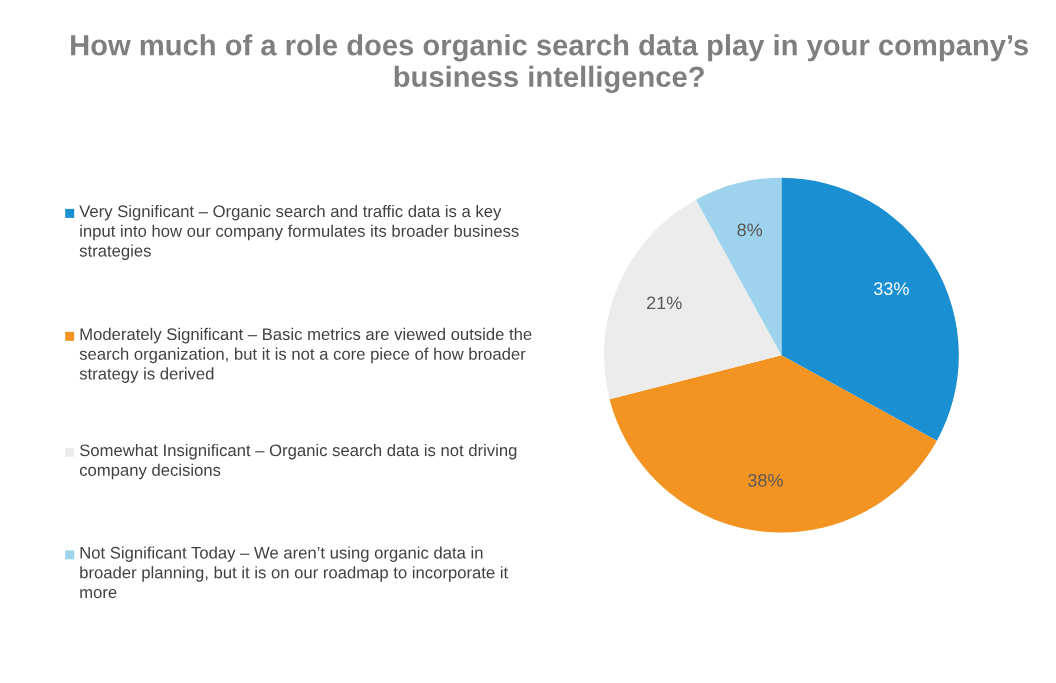 The width and height of the screenshot is (1056, 683). I want to click on legend-label: Not Significant Today – We aren’t using organic data in broader planning, but it is on our roadmap to incorporate it more, so click(294, 572).